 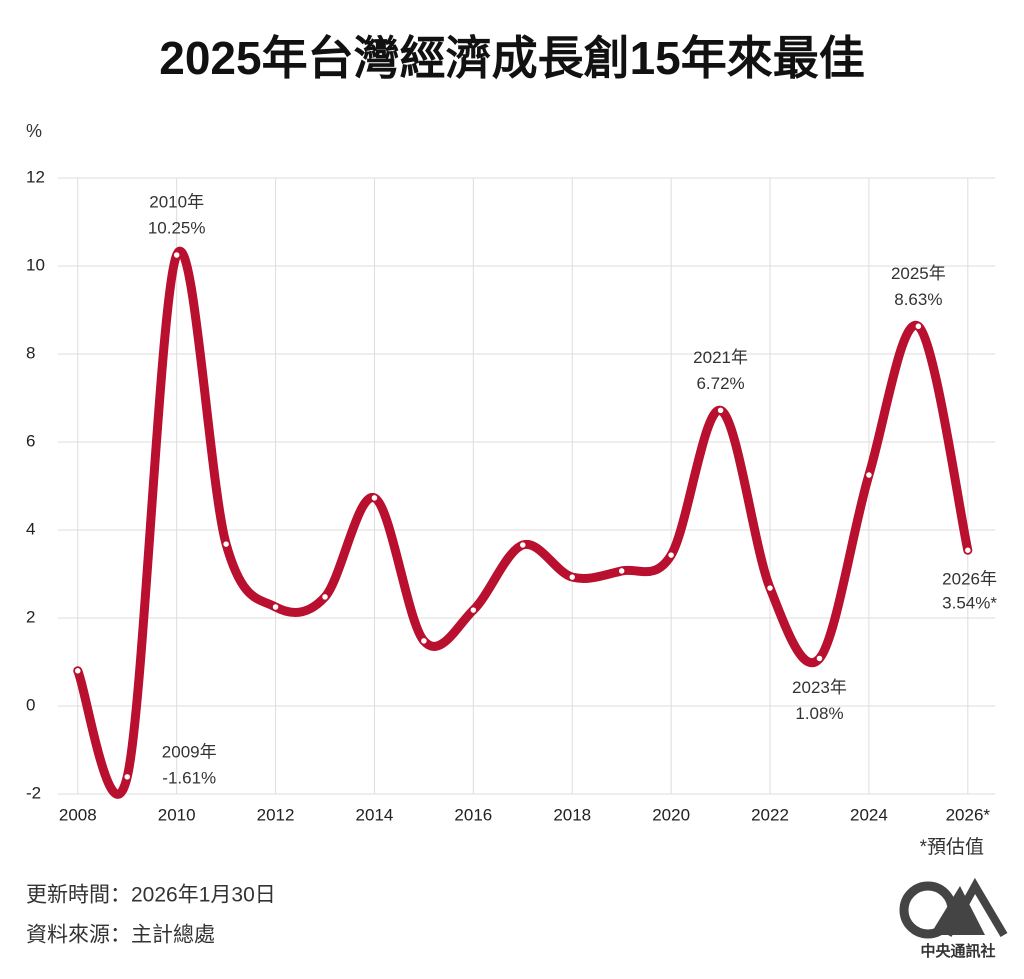 What do you see at coordinates (968, 814) in the screenshot?
I see `x-tick-label: 2026*` at bounding box center [968, 814].